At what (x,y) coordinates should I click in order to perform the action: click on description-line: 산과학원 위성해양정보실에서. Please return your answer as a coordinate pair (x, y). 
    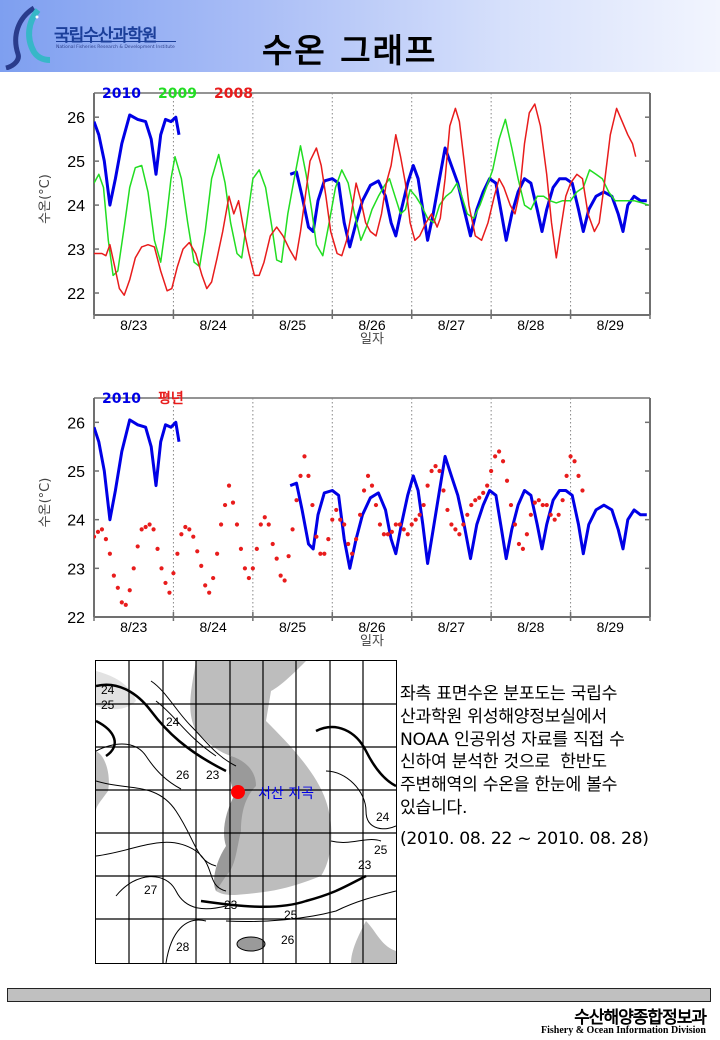
    Looking at the image, I should click on (503, 716).